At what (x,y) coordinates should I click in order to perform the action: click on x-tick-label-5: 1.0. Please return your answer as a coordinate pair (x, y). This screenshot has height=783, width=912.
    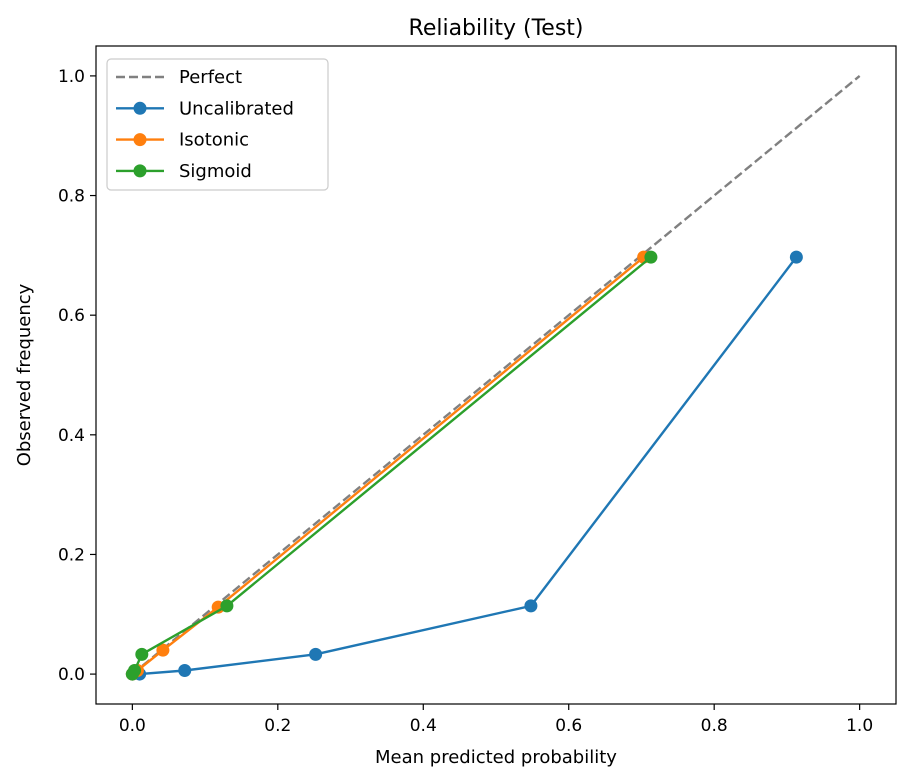
    Looking at the image, I should click on (859, 726).